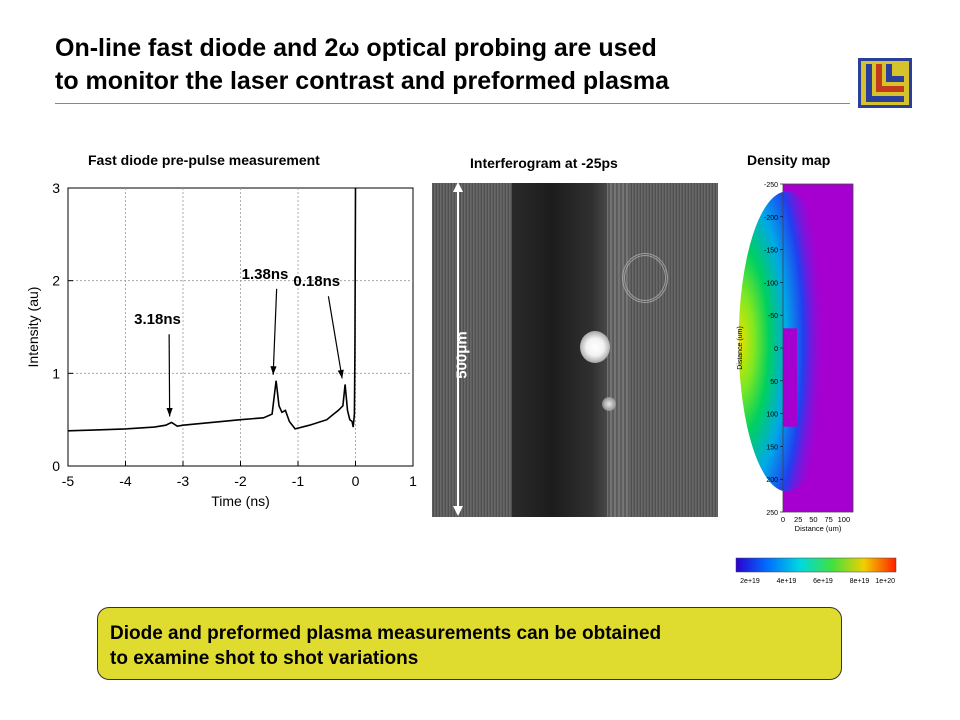 This screenshot has width=960, height=720. What do you see at coordinates (783, 519) in the screenshot?
I see `density-x-tick-label: 0` at bounding box center [783, 519].